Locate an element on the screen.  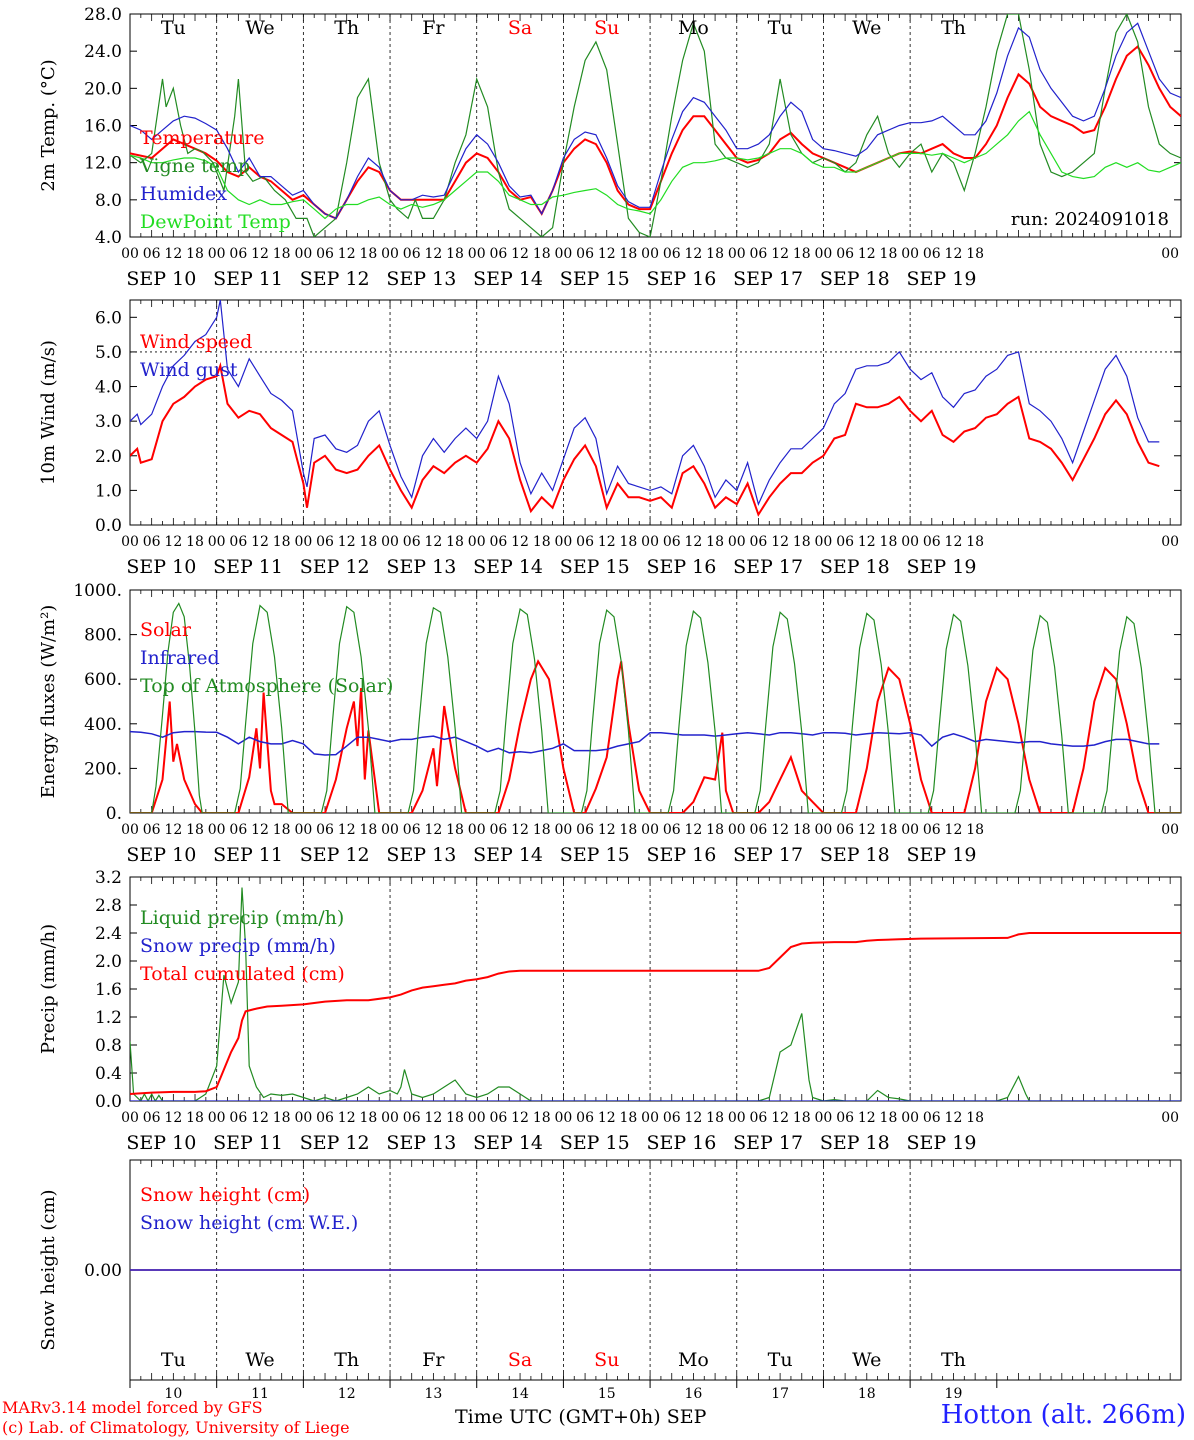
temp-y-axis-label: 2m Temp. (°C) is located at coordinates (48, 125).